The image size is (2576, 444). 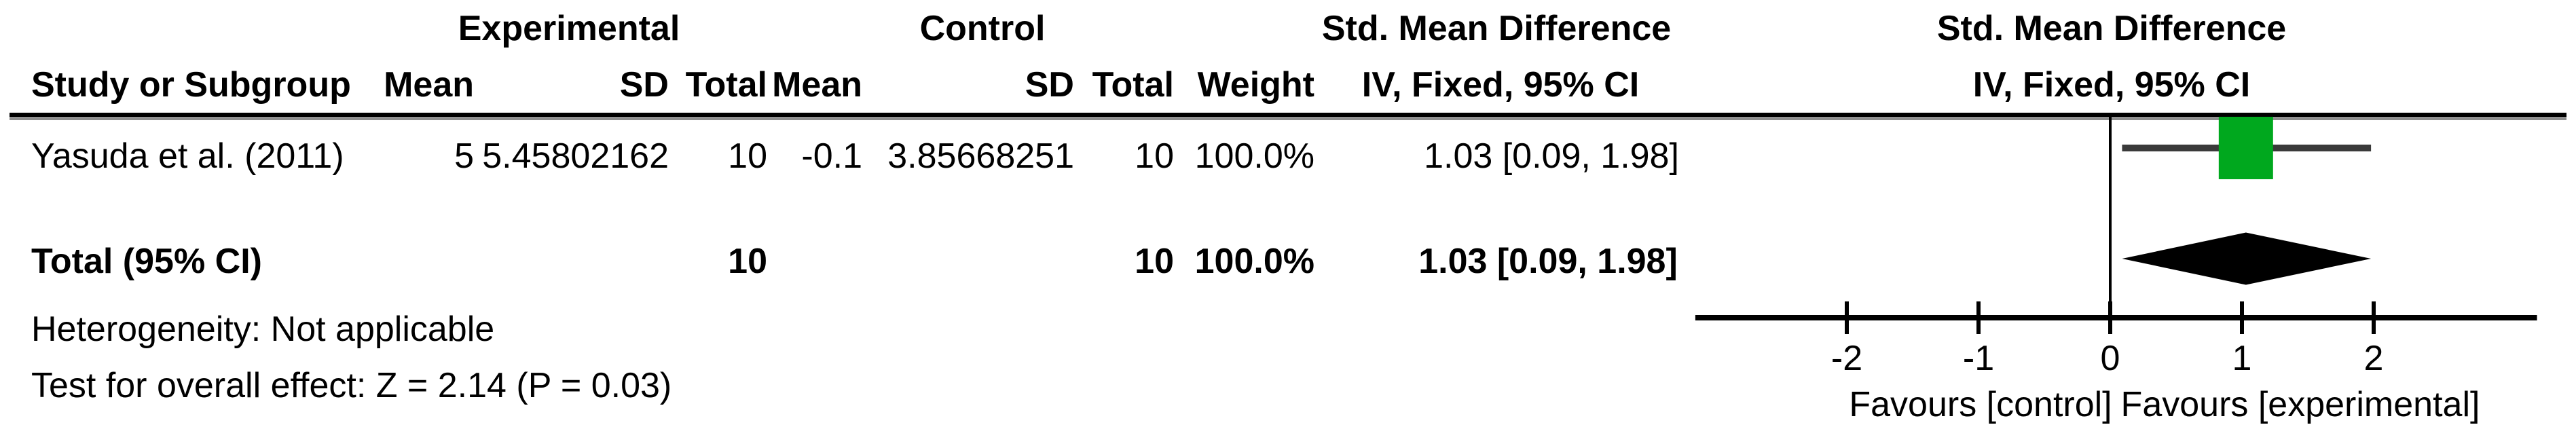 What do you see at coordinates (1049, 85) in the screenshot?
I see `col-header-sd-control: SD` at bounding box center [1049, 85].